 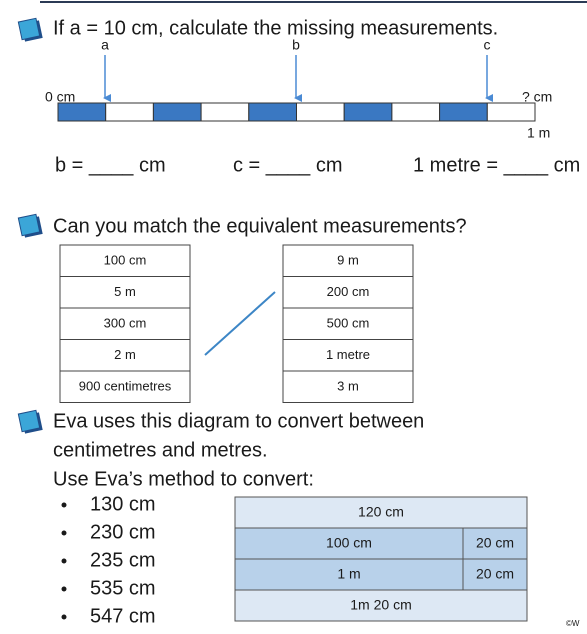 I want to click on cell-text: 100 cm, so click(x=125, y=259).